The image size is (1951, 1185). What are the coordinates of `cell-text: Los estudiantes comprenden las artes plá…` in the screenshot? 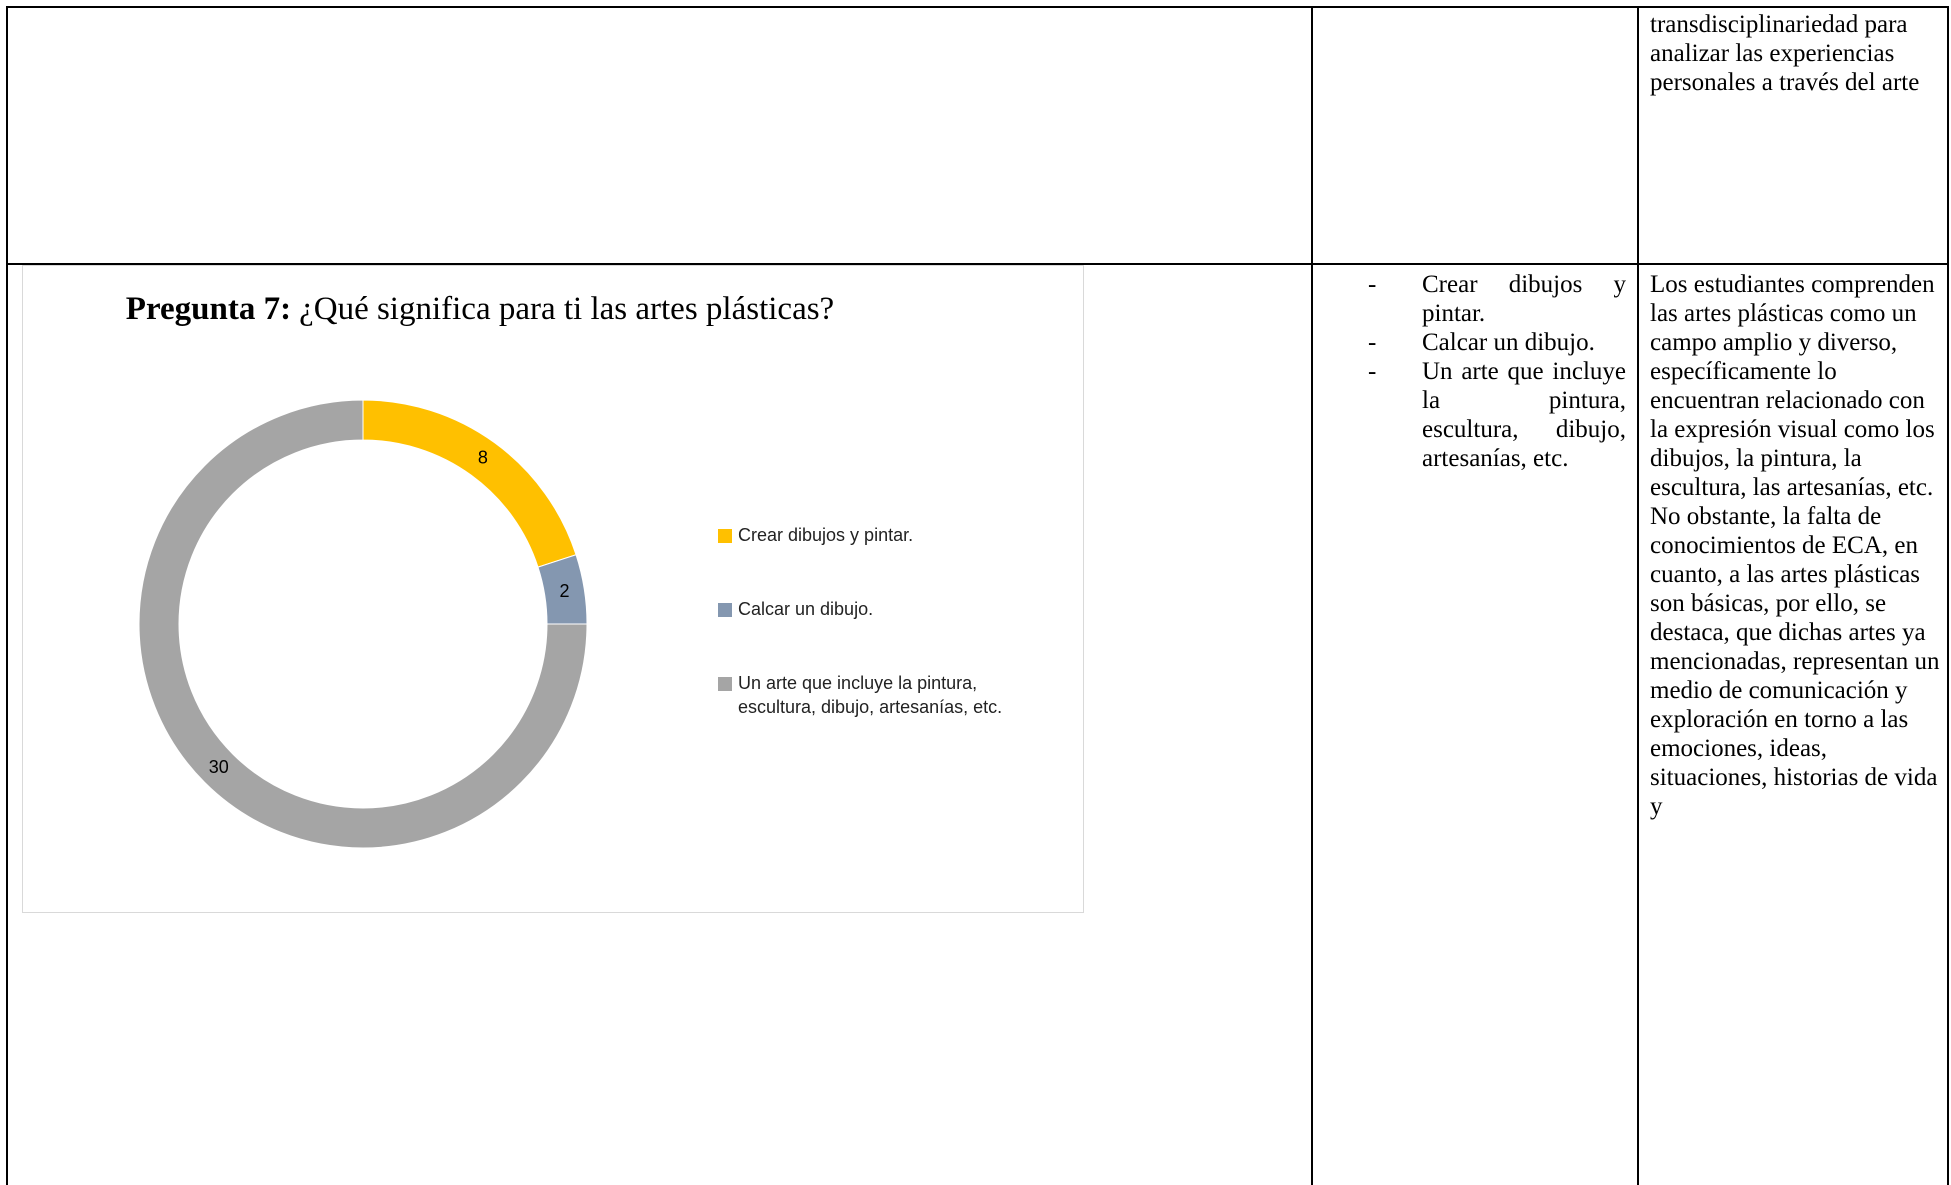 It's located at (1795, 545).